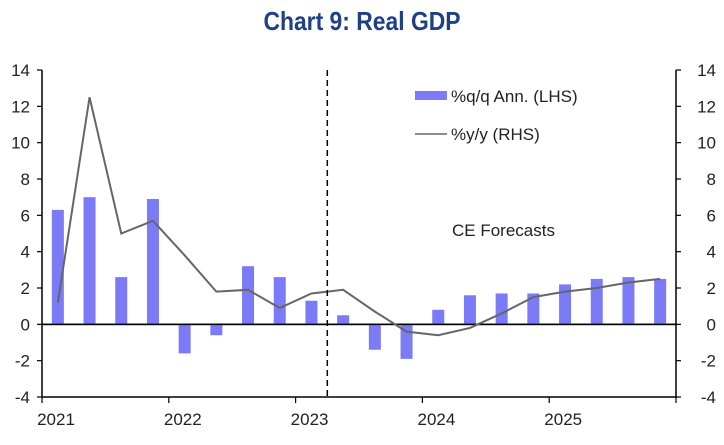 The width and height of the screenshot is (724, 445). I want to click on x-tick-label: 2024, so click(436, 419).